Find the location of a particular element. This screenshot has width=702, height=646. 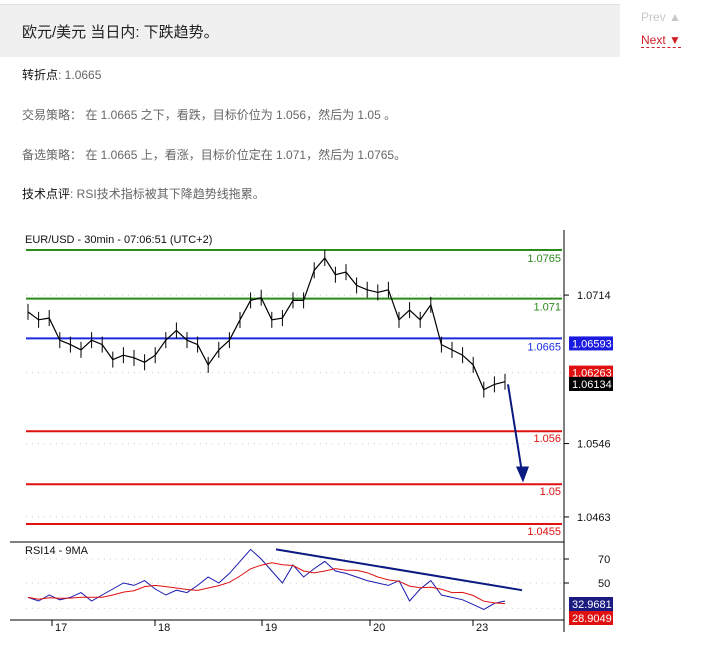

x-tick-label: 23 is located at coordinates (482, 628).